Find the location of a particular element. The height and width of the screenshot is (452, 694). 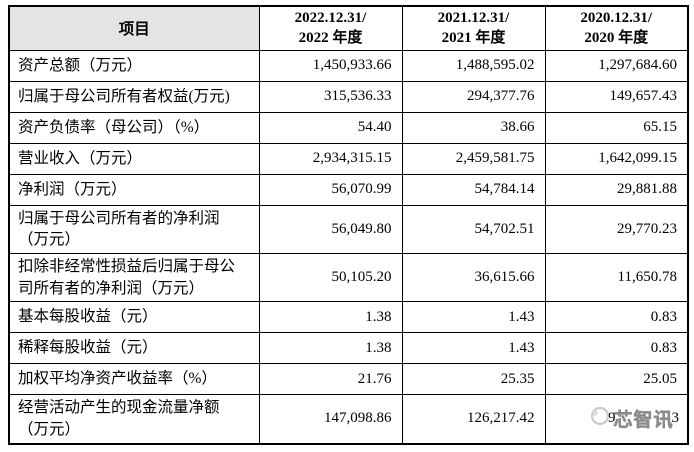

watermark-text: 芯智讯 is located at coordinates (643, 421).